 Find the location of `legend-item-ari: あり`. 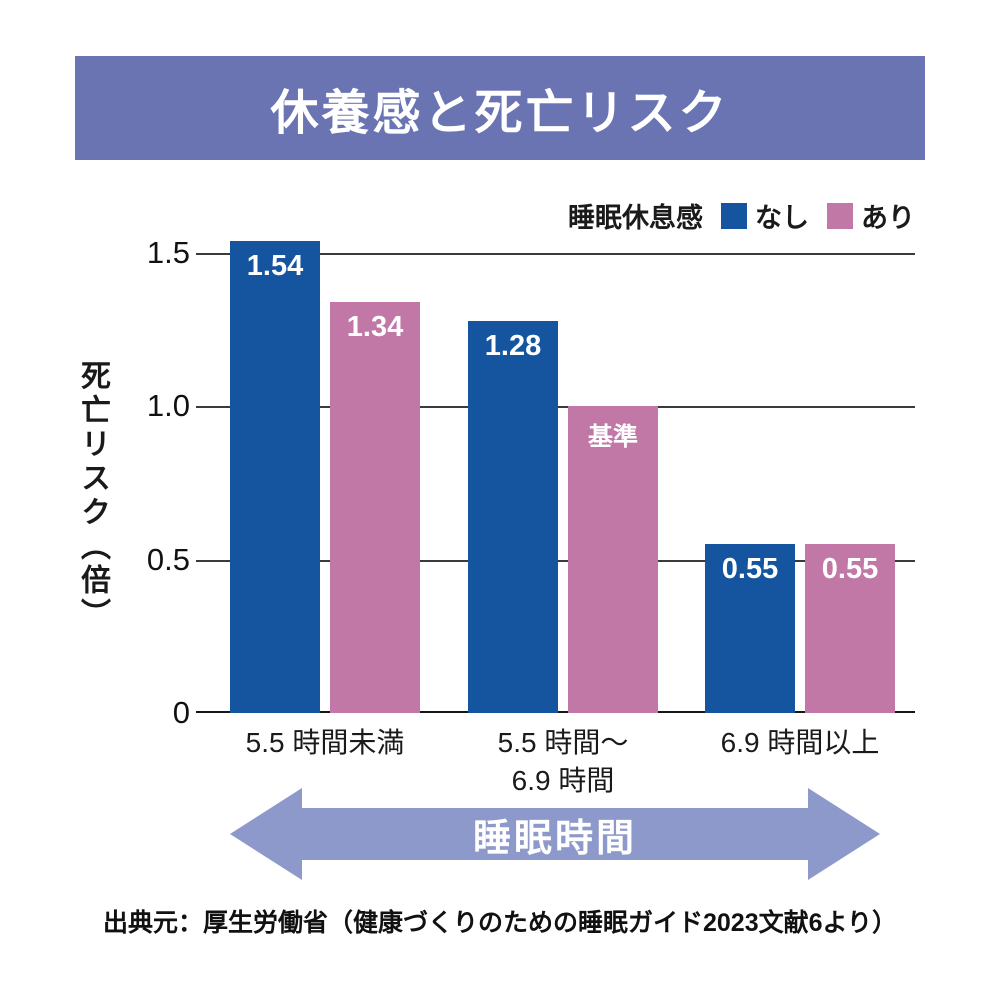

legend-item-ari: あり is located at coordinates (871, 215).